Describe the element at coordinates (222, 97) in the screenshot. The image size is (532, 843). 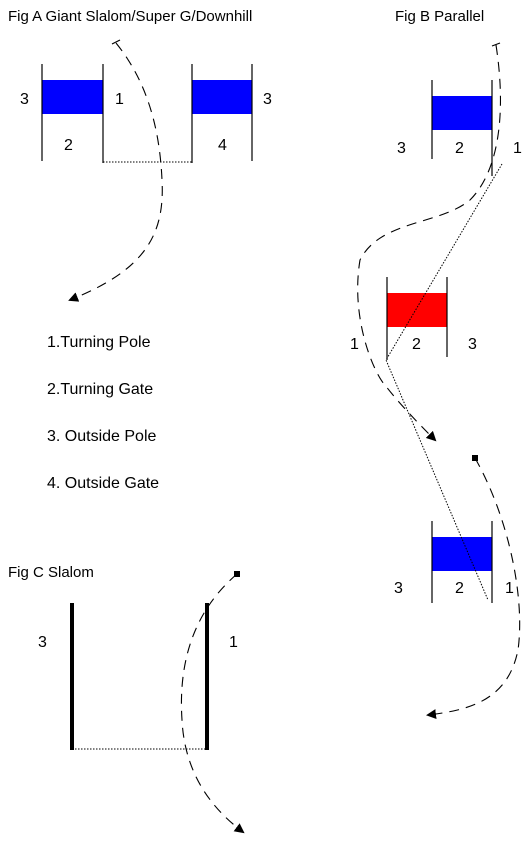
I see `fig-a-right-flag` at that location.